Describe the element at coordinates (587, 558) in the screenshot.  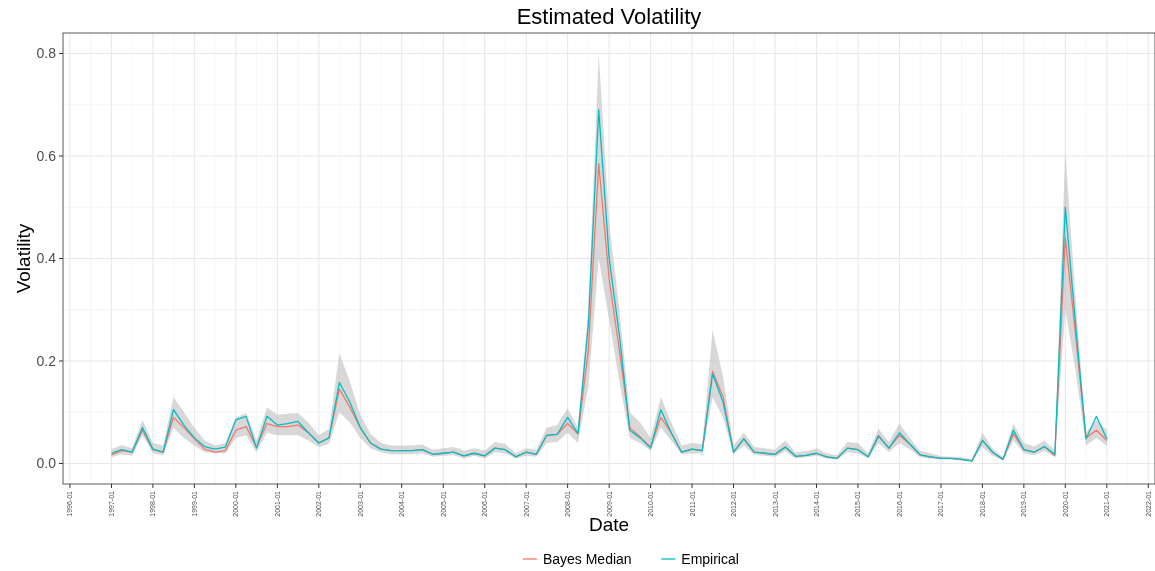
I see `legend-label: Bayes Median` at that location.